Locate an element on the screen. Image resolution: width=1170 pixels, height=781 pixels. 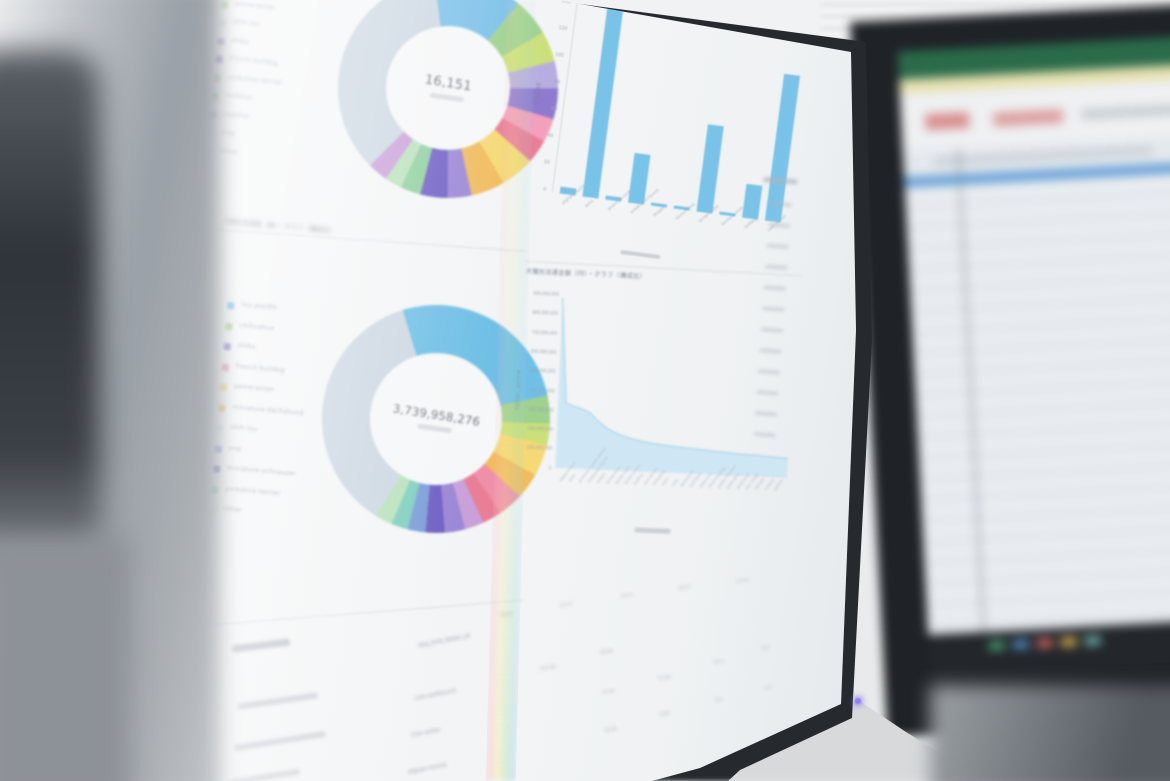
foreground-blur-band is located at coordinates (65, 658).